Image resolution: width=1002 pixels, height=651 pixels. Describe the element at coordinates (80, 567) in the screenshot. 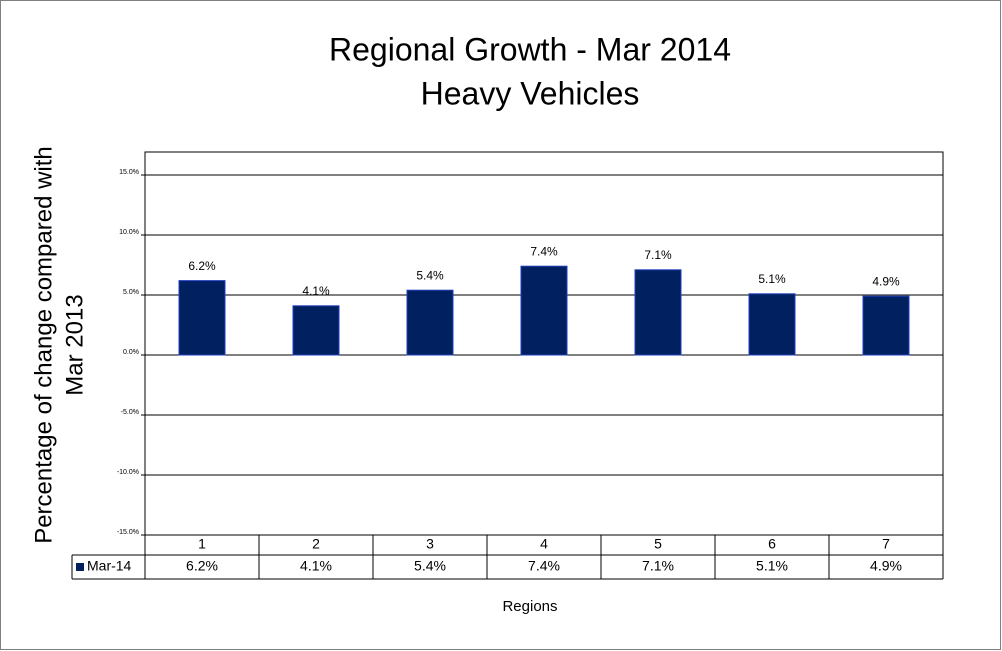

I see `legend-swatch` at that location.